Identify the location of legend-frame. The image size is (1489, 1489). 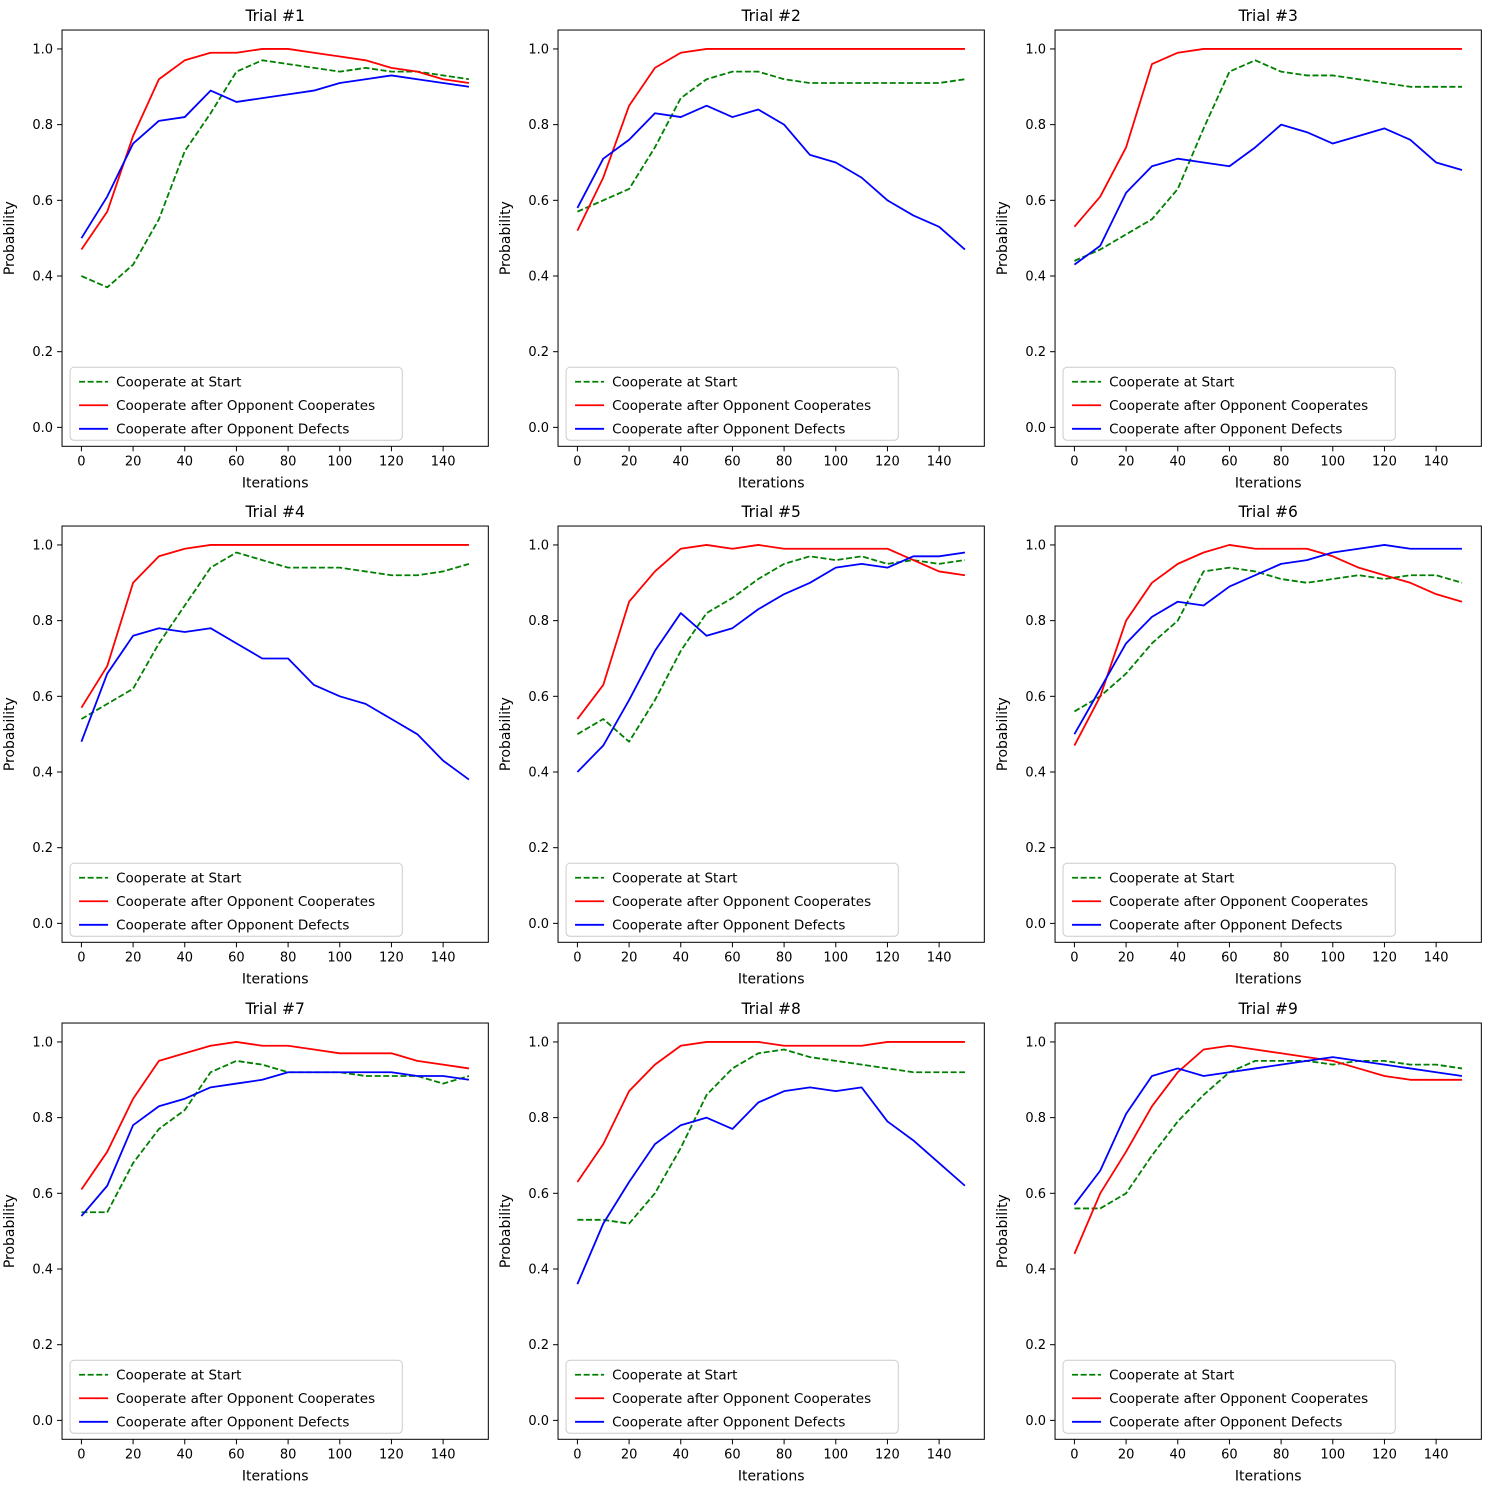
(236, 1396).